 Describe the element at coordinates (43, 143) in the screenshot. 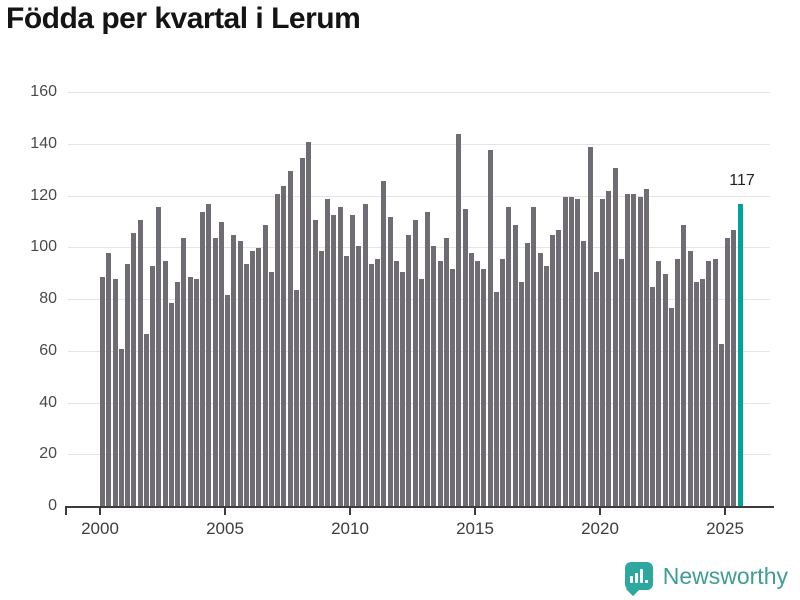

I see `y-tick-label: 140` at that location.